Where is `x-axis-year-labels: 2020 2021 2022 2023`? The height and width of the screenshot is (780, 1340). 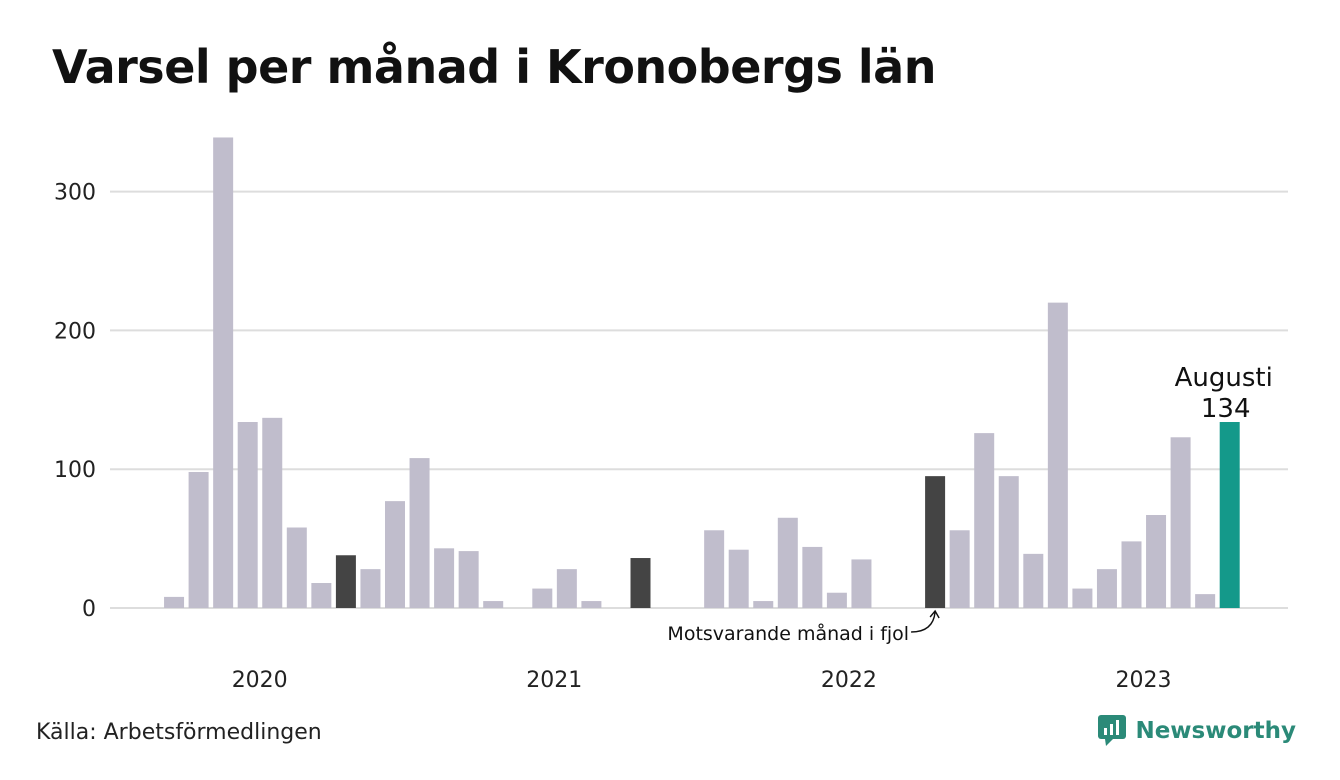 x-axis-year-labels: 2020 2021 2022 2023 is located at coordinates (702, 680).